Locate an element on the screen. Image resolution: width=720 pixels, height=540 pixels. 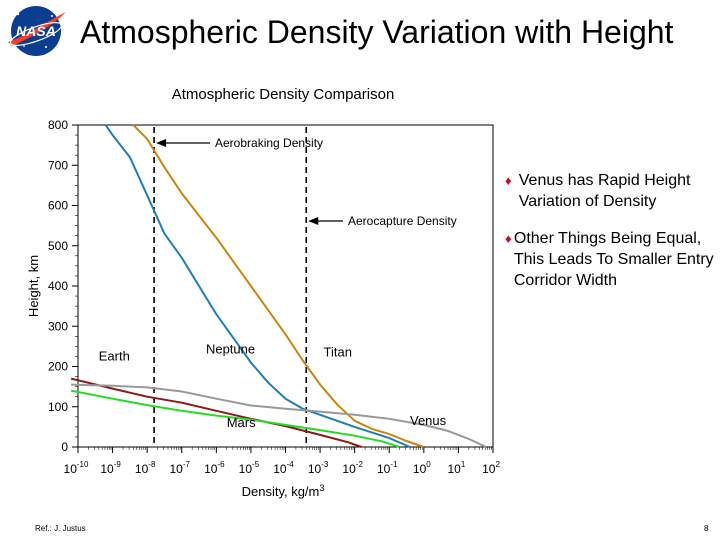
logo-text: NASA is located at coordinates (36, 31).